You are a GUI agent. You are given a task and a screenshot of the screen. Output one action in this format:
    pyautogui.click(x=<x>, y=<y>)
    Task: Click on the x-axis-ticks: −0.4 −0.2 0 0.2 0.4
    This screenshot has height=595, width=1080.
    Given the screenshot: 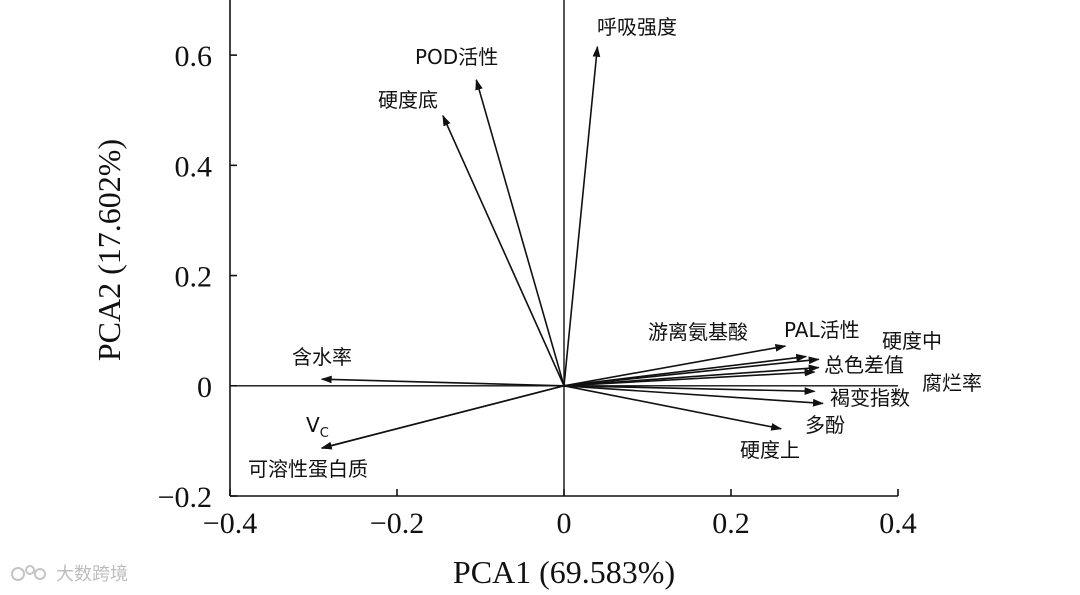 What is the action you would take?
    pyautogui.click(x=560, y=514)
    